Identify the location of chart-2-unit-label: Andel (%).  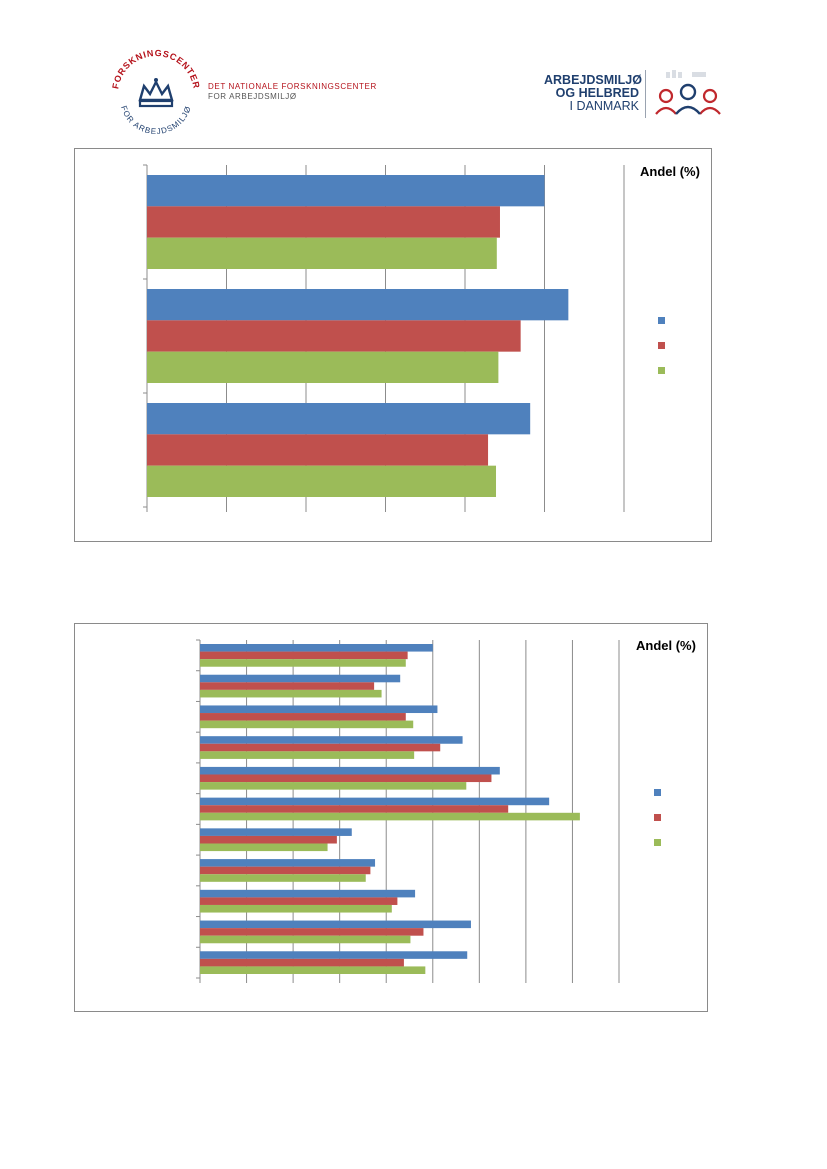
(666, 645).